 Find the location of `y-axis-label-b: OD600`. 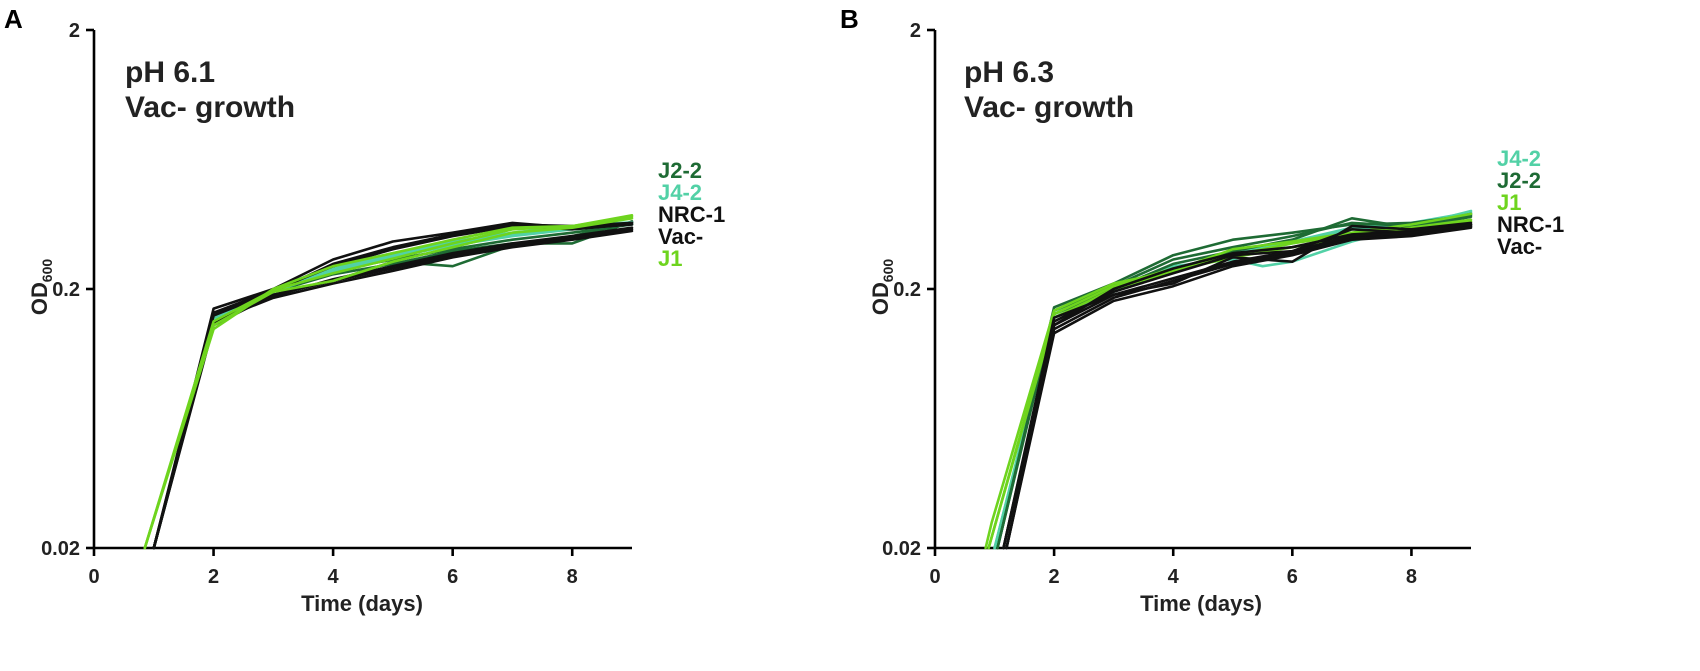

y-axis-label-b: OD600 is located at coordinates (882, 287).